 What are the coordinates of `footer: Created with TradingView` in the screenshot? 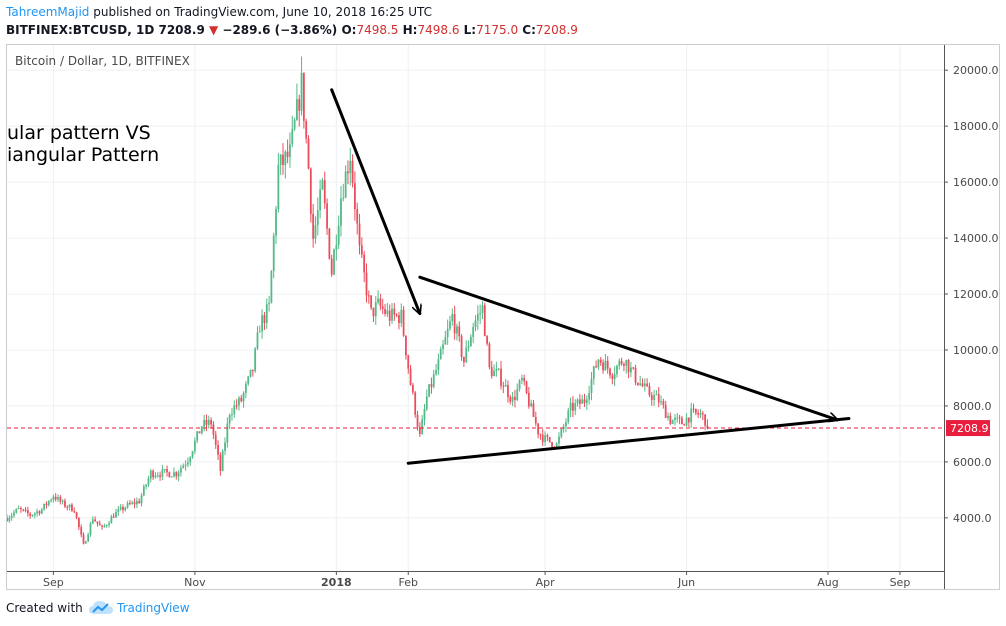 It's located at (503, 611).